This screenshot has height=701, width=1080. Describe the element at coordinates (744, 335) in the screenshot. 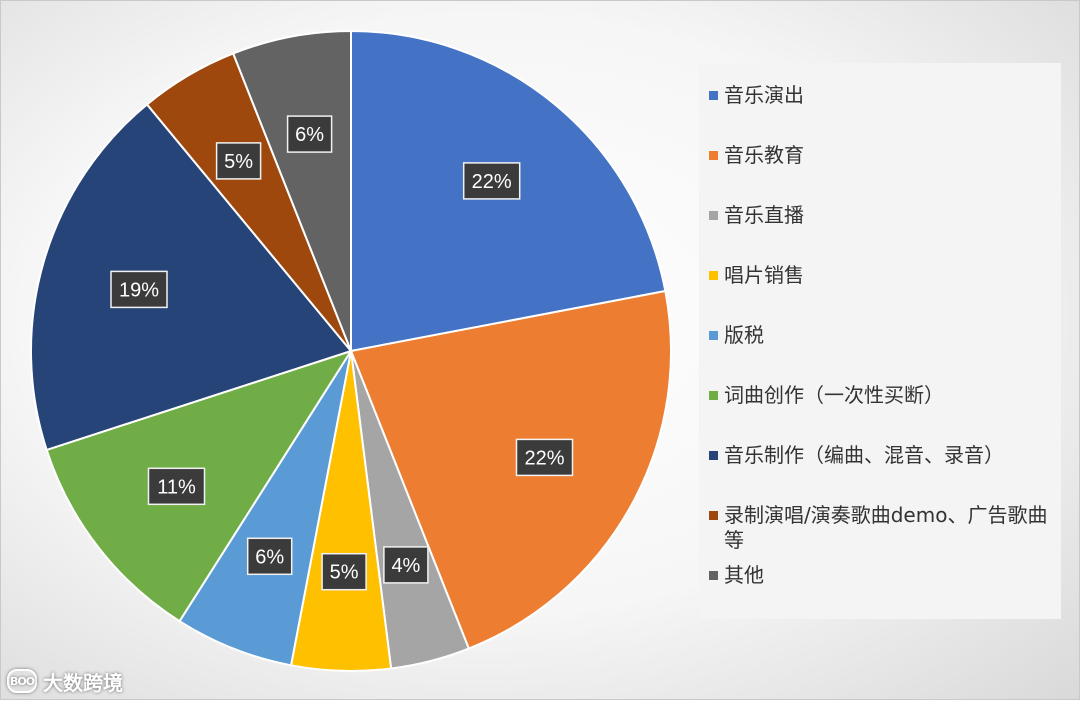

I see `legend-label: 版税` at that location.